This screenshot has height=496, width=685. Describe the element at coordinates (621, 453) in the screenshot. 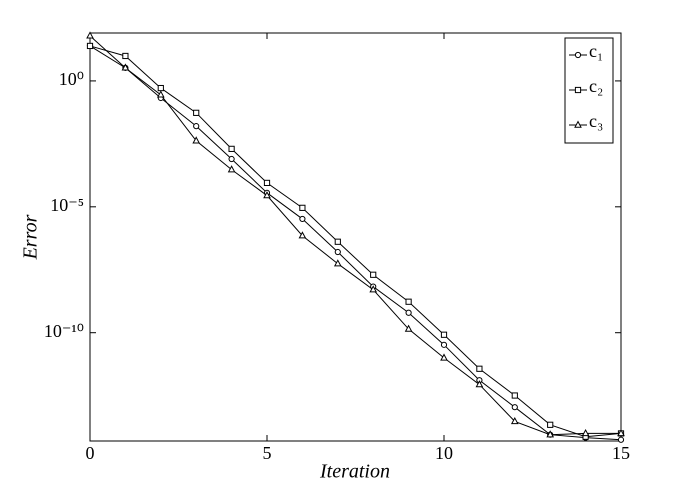

I see `x-tick-label: 15` at that location.